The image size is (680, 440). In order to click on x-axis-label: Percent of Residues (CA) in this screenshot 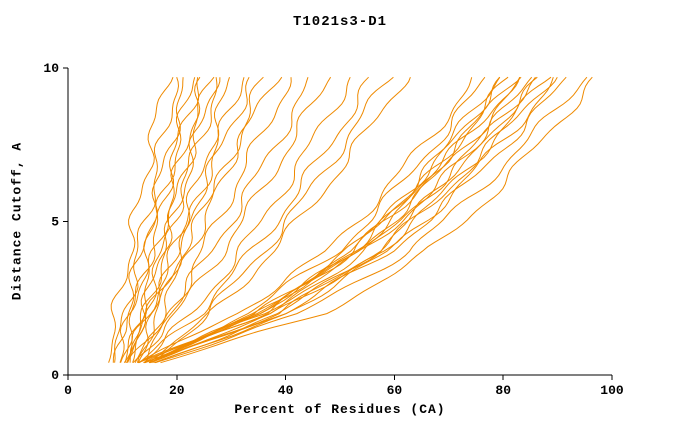, I will do `click(340, 409)`.